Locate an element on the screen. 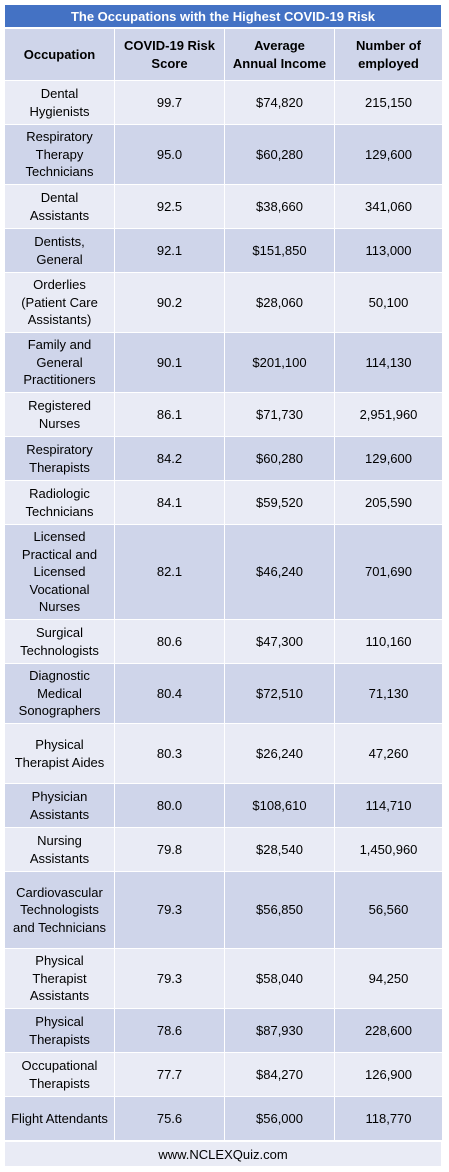  table-row: Respiratory Therapists 84.2 $60,280 129,600 is located at coordinates (223, 458).